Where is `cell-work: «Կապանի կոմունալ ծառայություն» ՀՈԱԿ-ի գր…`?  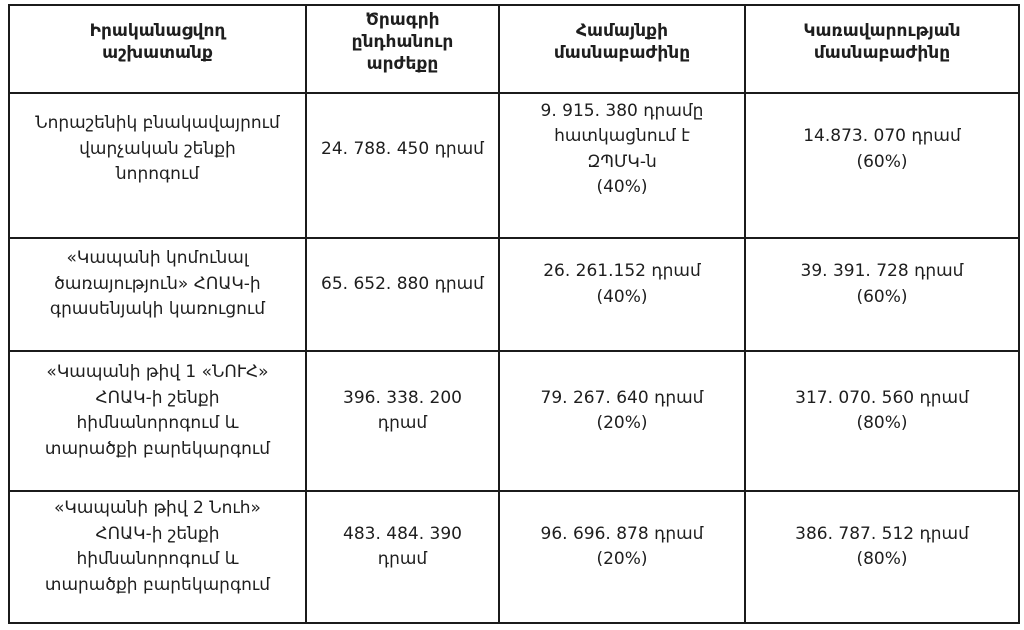
cell-work: «Կապանի կոմունալ ծառայություն» ՀՈԱԿ-ի գր… is located at coordinates (157, 294).